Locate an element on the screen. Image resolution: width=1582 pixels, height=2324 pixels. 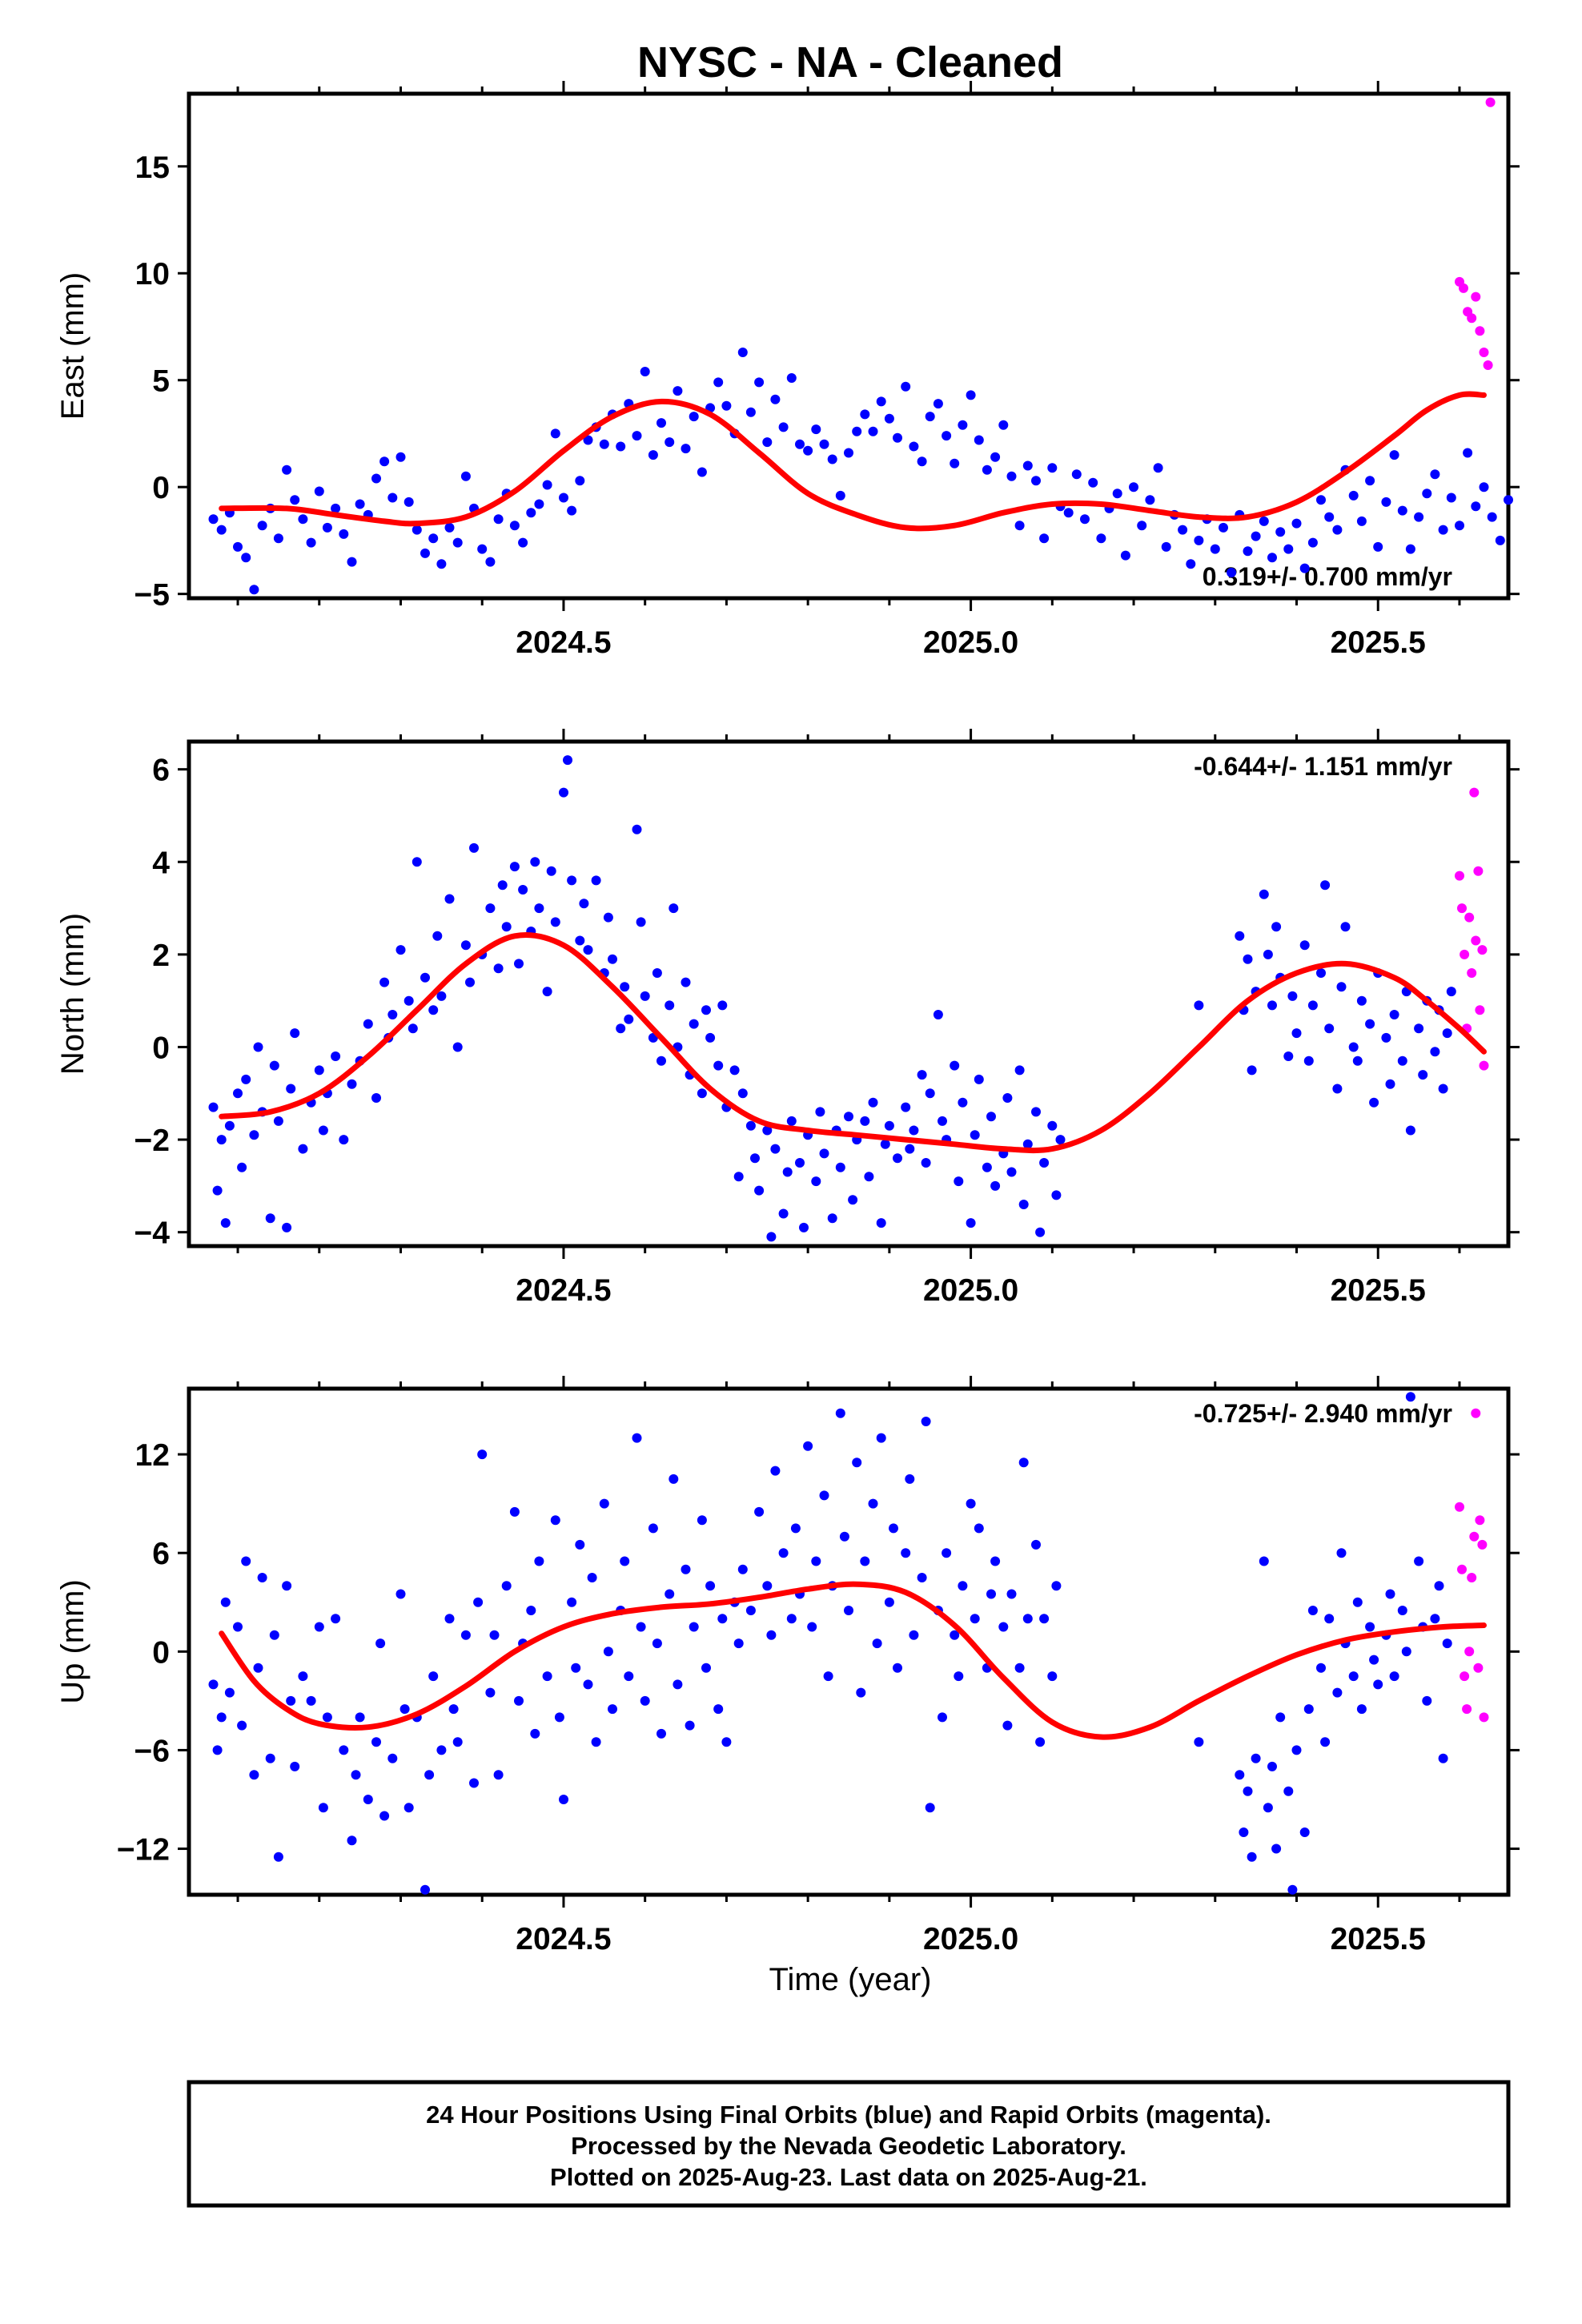
y-tick-label: 5 is located at coordinates (161, 381).